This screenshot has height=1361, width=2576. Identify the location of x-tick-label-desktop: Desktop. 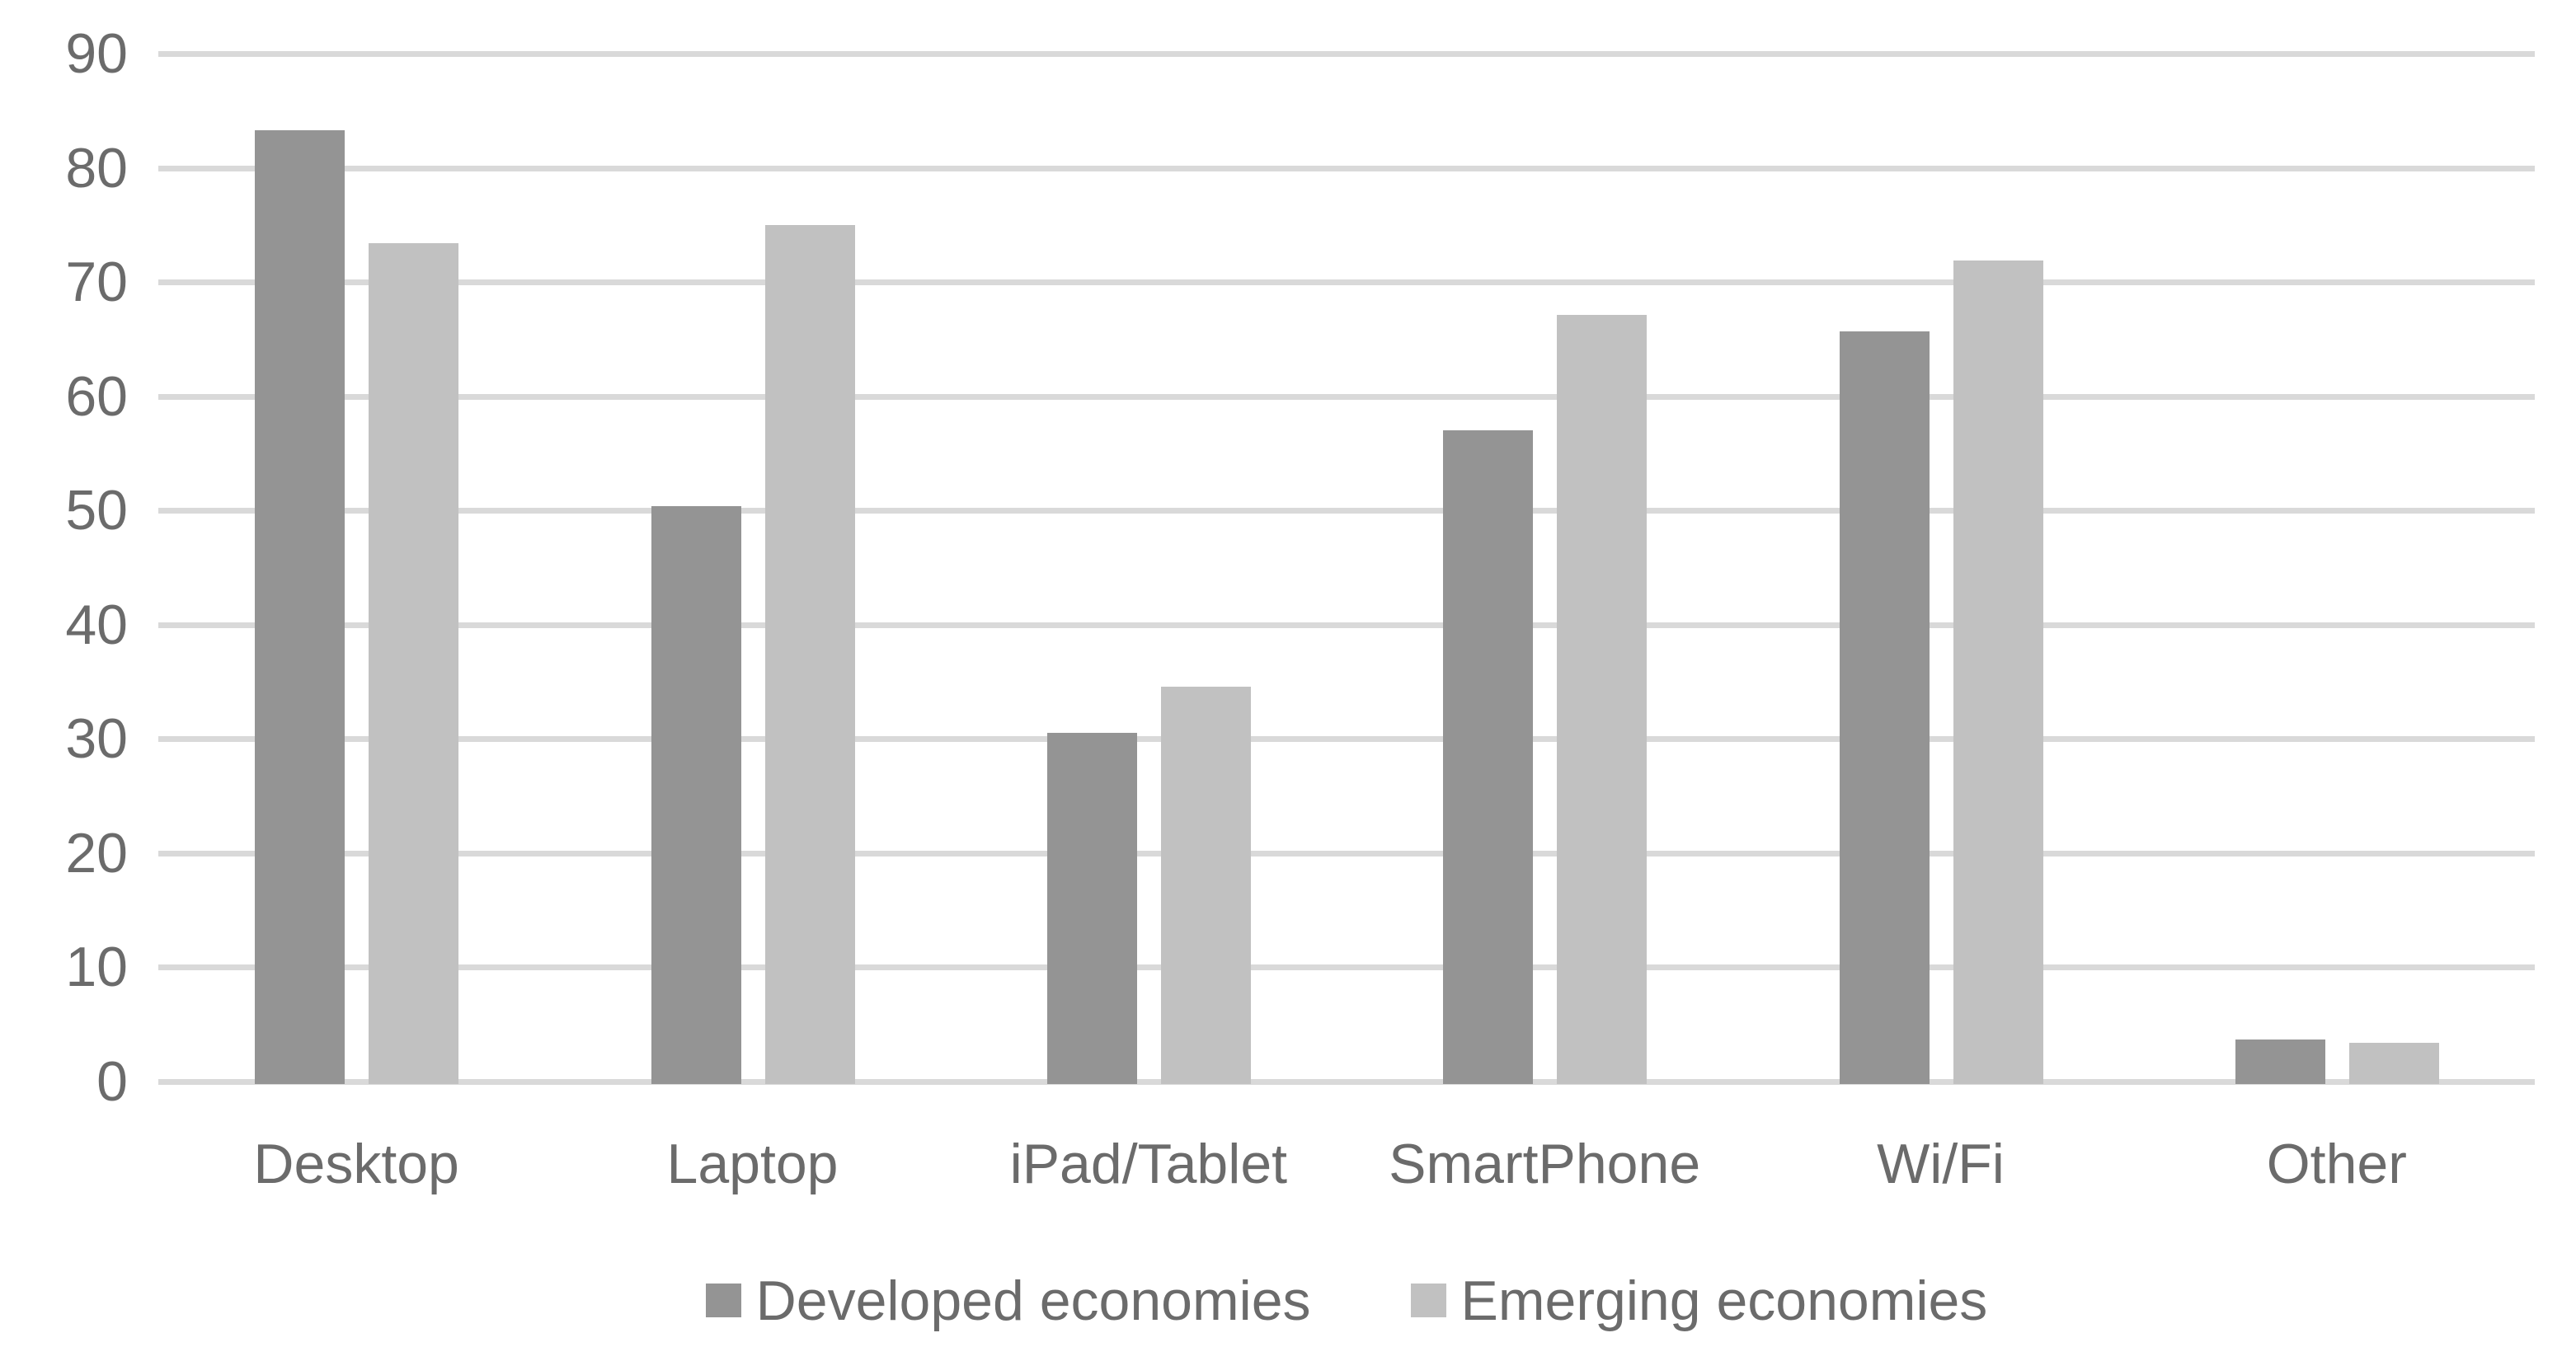
(356, 1164).